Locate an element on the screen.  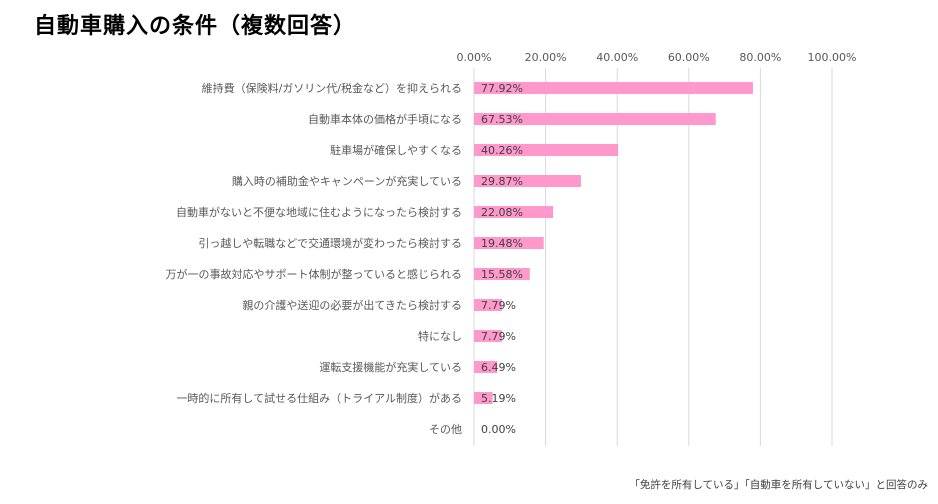
category-label: 購入時の補助金やキャンペーンが充実している is located at coordinates (347, 181).